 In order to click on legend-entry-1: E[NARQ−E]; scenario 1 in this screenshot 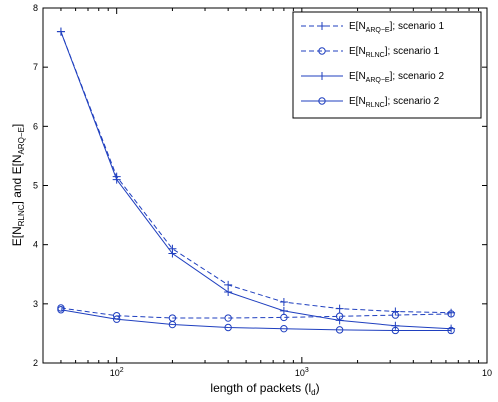, I will do `click(397, 27)`.